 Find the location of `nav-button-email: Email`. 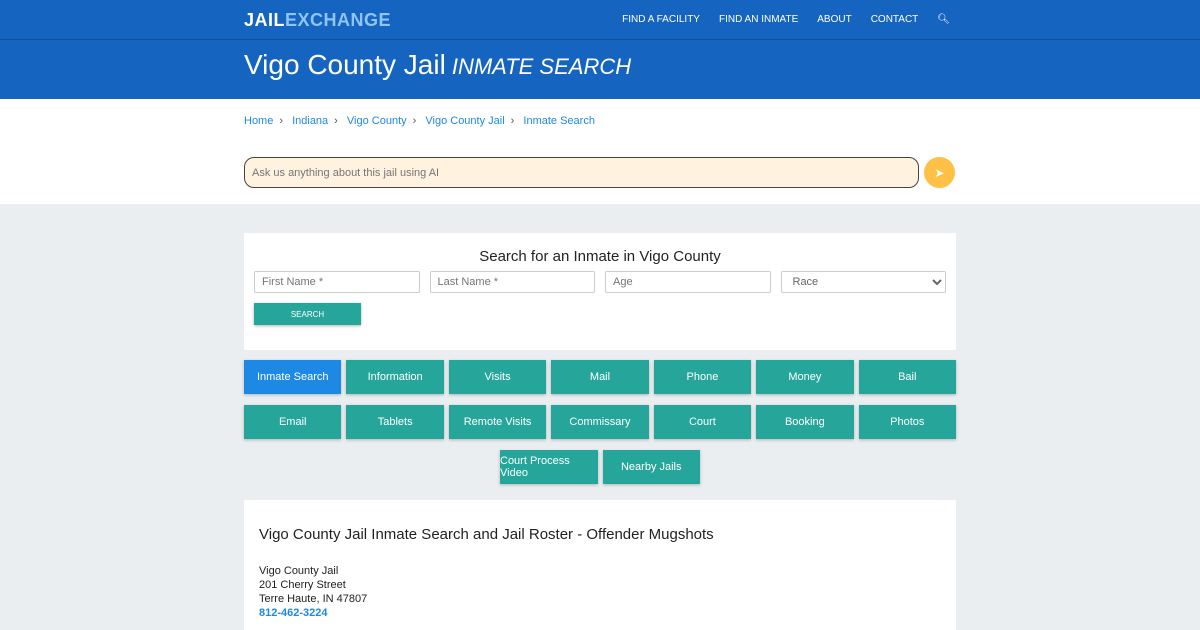

nav-button-email: Email is located at coordinates (293, 422).